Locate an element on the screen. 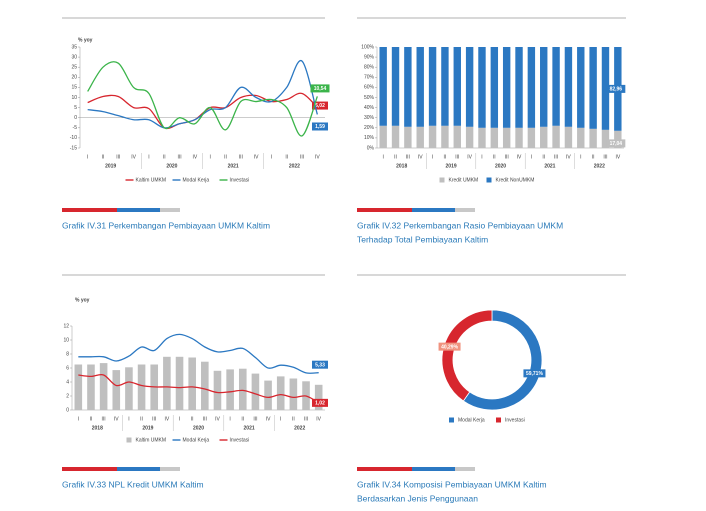 The height and width of the screenshot is (511, 706). y-tick-label: 0 is located at coordinates (75, 118).